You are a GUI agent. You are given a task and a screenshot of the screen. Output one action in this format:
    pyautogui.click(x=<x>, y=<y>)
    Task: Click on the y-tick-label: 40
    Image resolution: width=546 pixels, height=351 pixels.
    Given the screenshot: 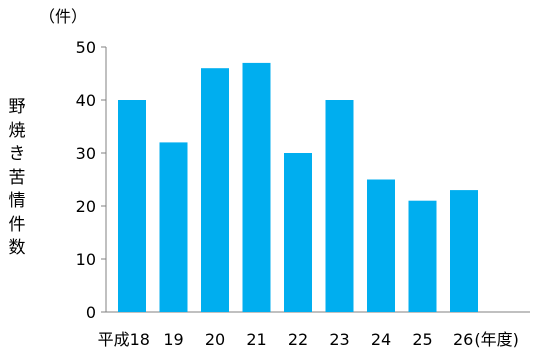 What is the action you would take?
    pyautogui.click(x=86, y=100)
    